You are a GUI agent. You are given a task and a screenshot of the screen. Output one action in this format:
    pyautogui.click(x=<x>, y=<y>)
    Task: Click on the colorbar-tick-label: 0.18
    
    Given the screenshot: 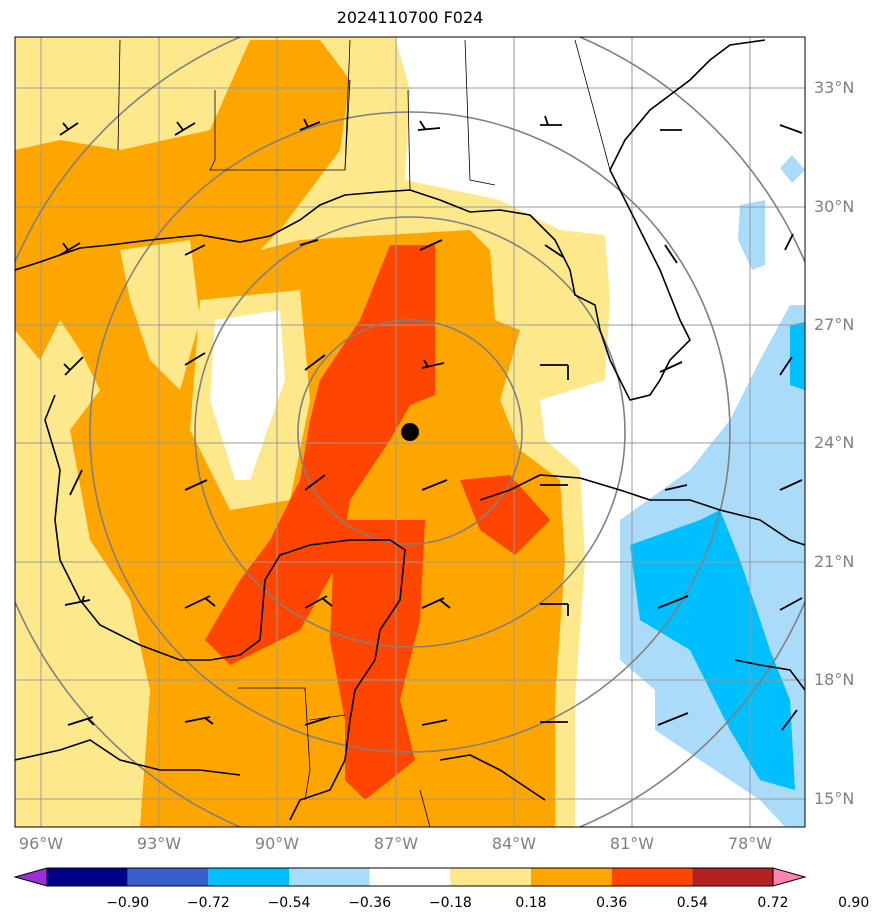 What is the action you would take?
    pyautogui.click(x=531, y=903)
    